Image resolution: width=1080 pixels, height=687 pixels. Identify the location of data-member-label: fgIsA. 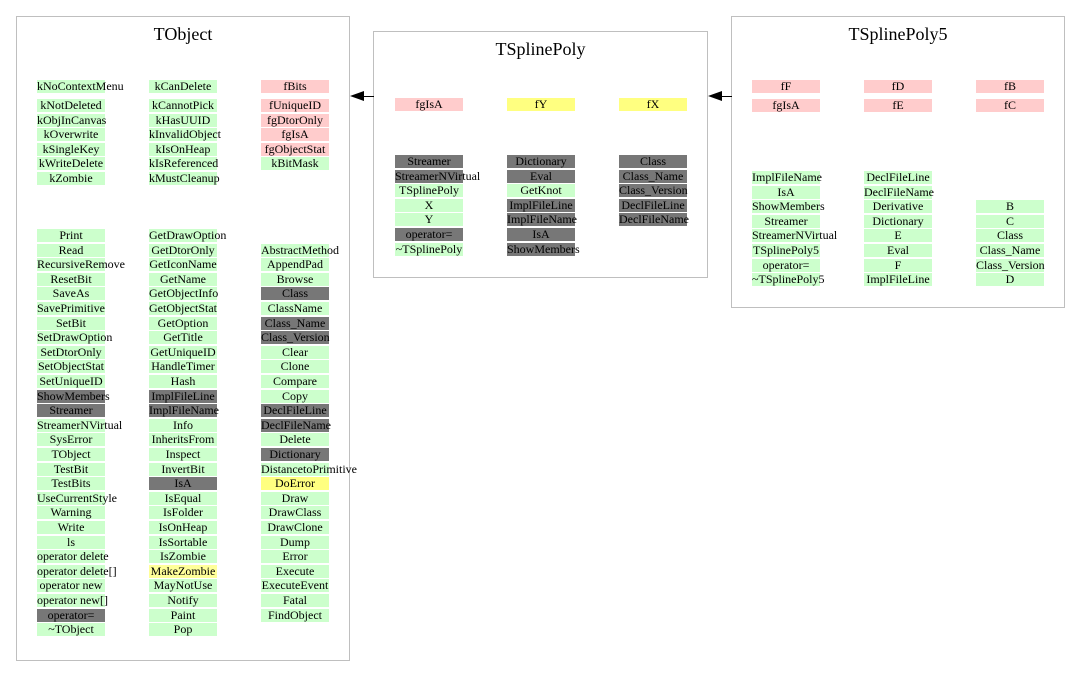
(429, 104).